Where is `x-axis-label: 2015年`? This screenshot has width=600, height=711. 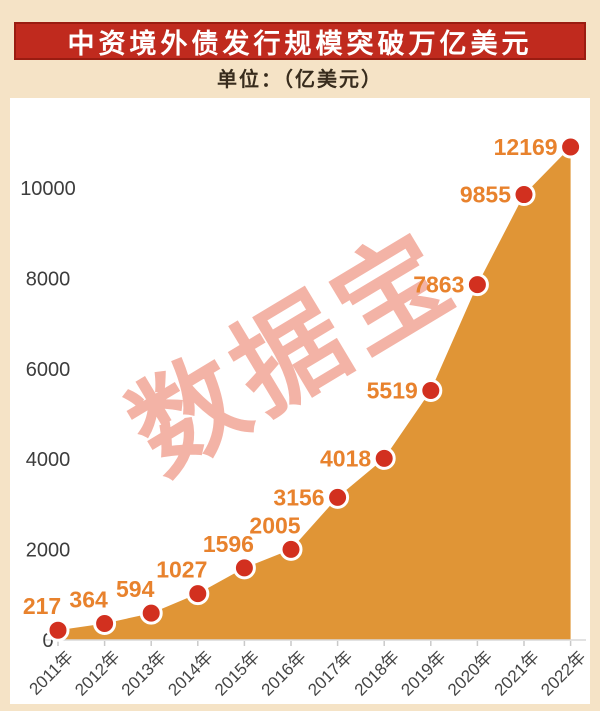
x-axis-label: 2015年 is located at coordinates (237, 673).